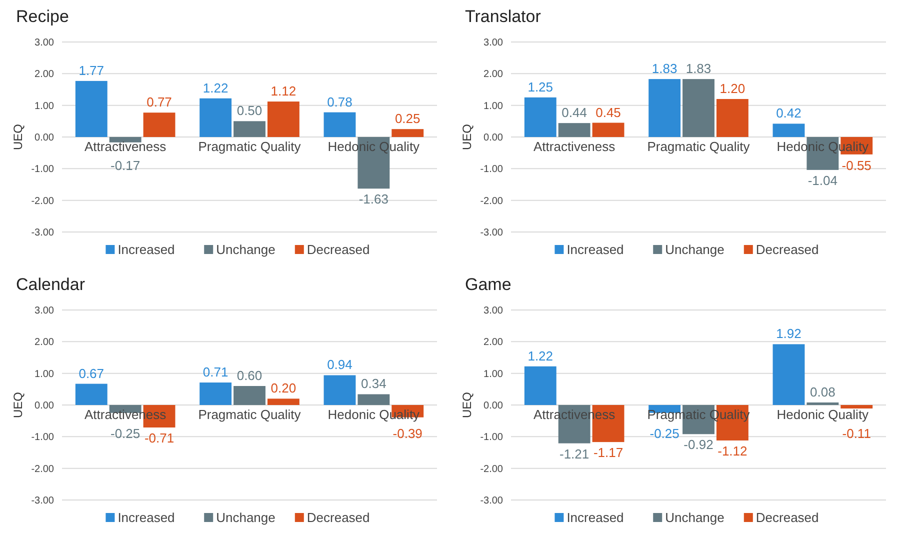 This screenshot has width=898, height=536. I want to click on data-label: 0.44, so click(574, 112).